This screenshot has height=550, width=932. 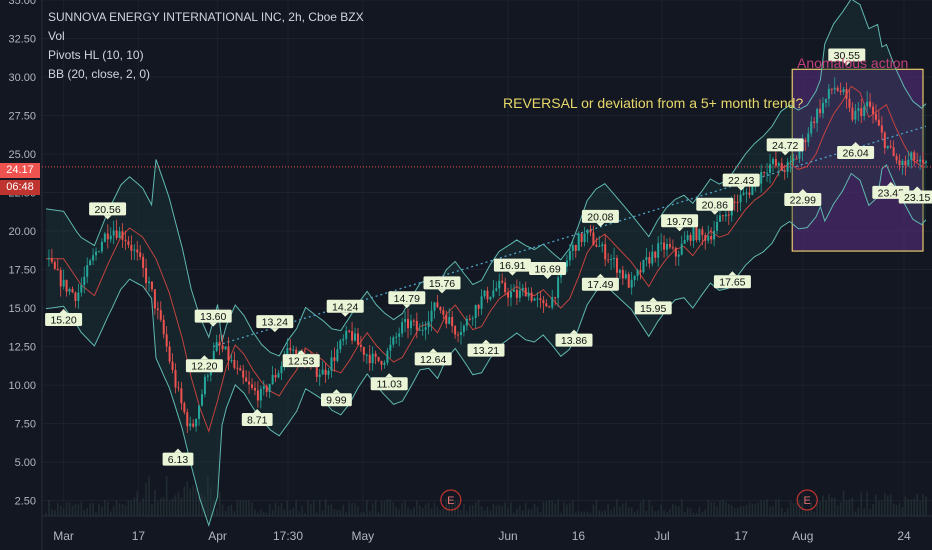 What do you see at coordinates (803, 197) in the screenshot?
I see `pivot-low-label: 22.99` at bounding box center [803, 197].